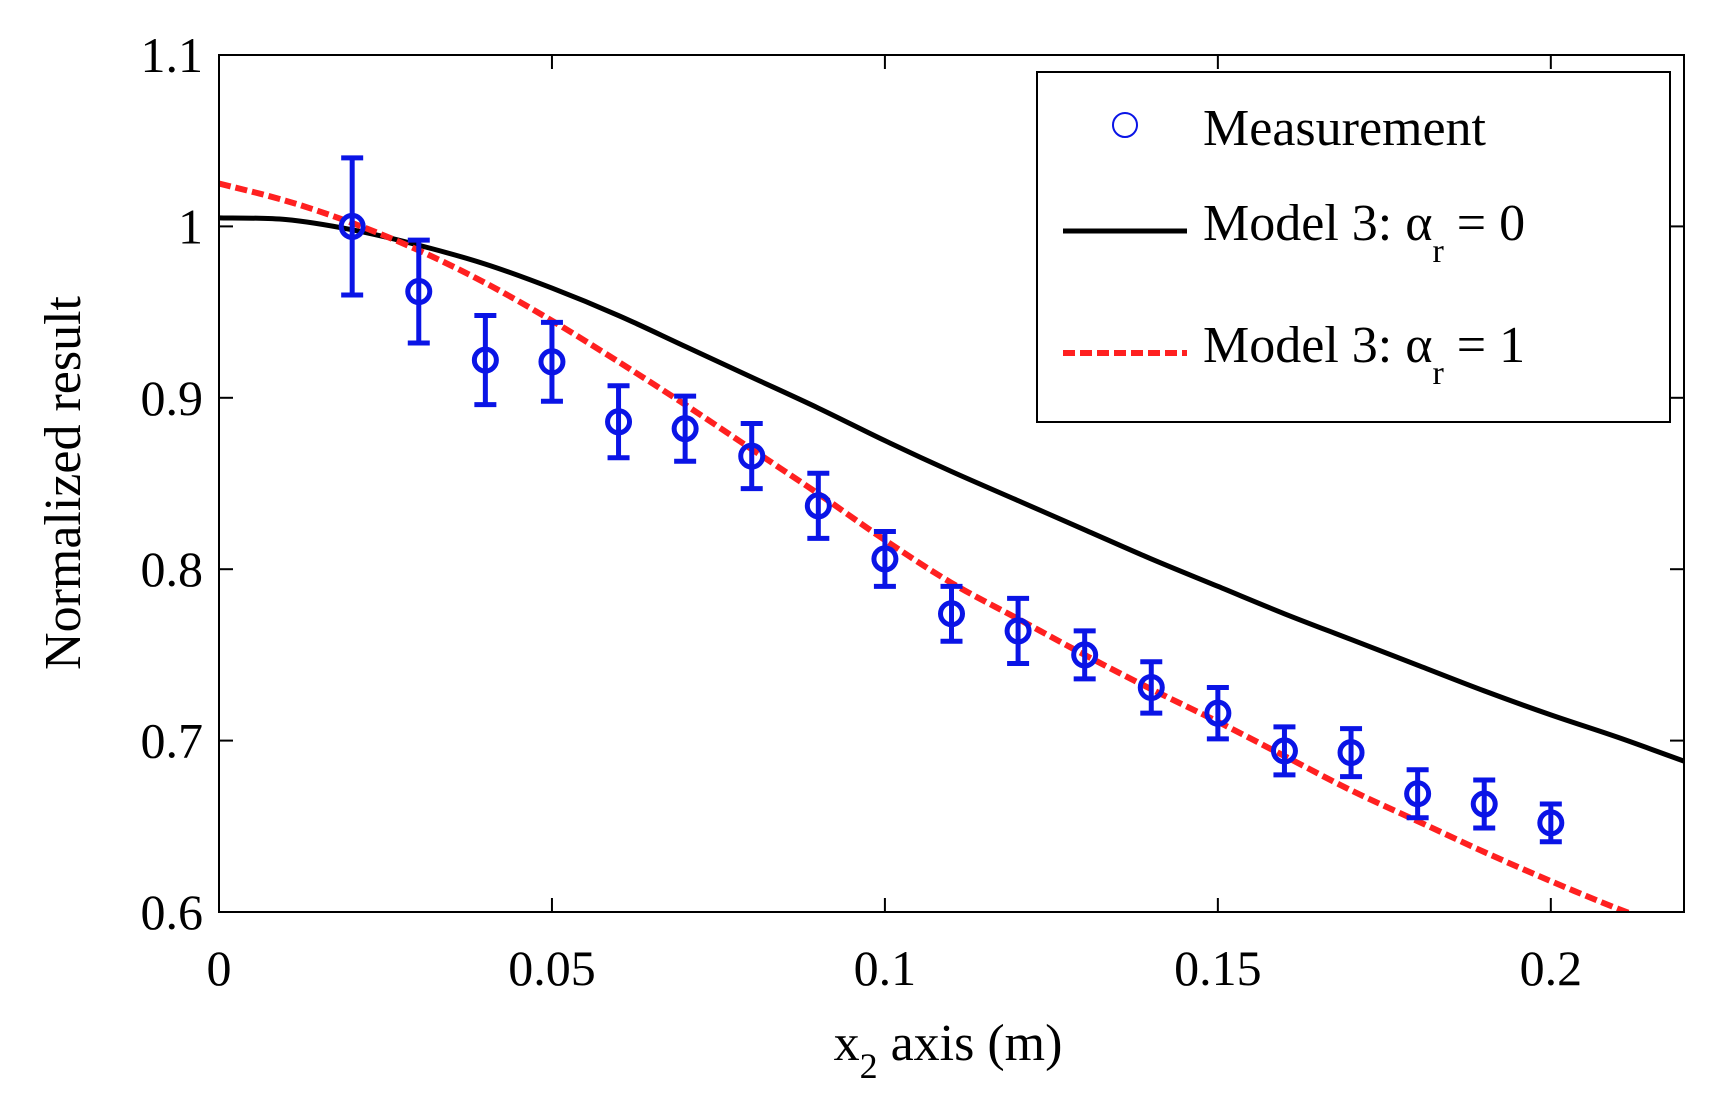 Image resolution: width=1709 pixels, height=1107 pixels. I want to click on legend-label-model3-alpha1-sub: r, so click(1438, 373).